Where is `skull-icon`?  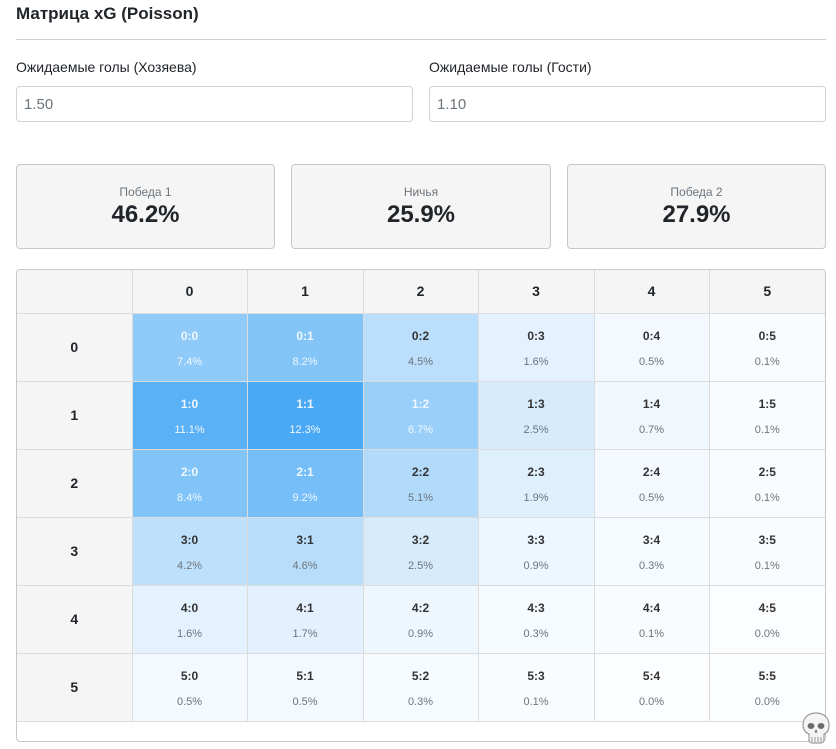
skull-icon is located at coordinates (816, 728).